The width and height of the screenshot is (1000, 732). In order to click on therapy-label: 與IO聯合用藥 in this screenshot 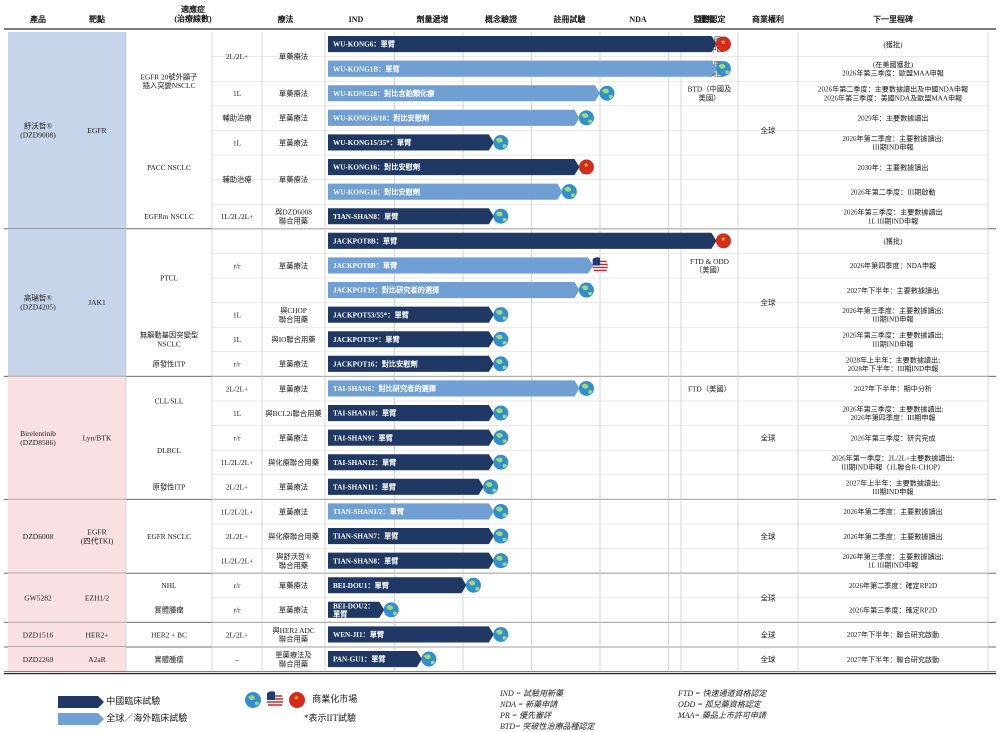, I will do `click(293, 339)`.